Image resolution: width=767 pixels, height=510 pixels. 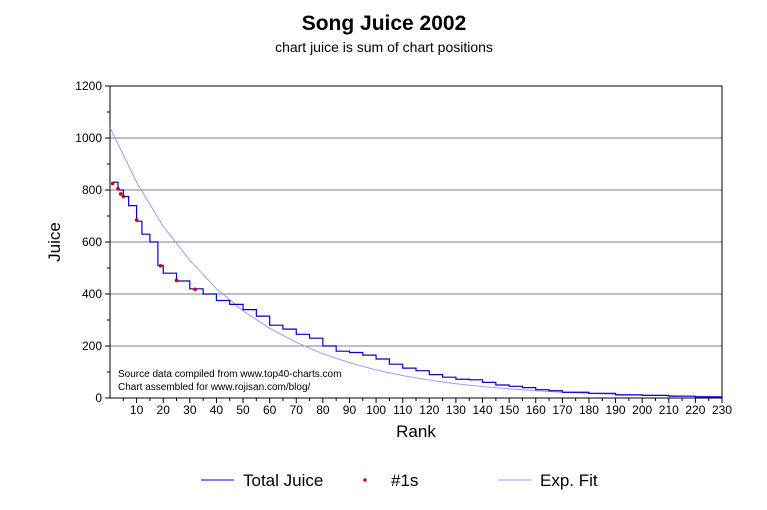 I want to click on legend-swatch-number-ones, so click(x=365, y=480).